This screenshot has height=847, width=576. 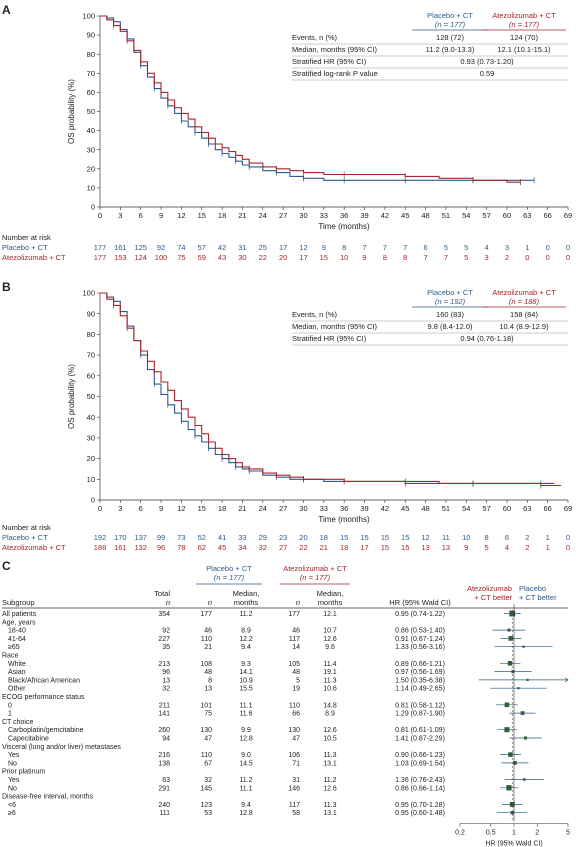 What do you see at coordinates (420, 680) in the screenshot?
I see `cell-hr: 1.50 (0.35-6.38)` at bounding box center [420, 680].